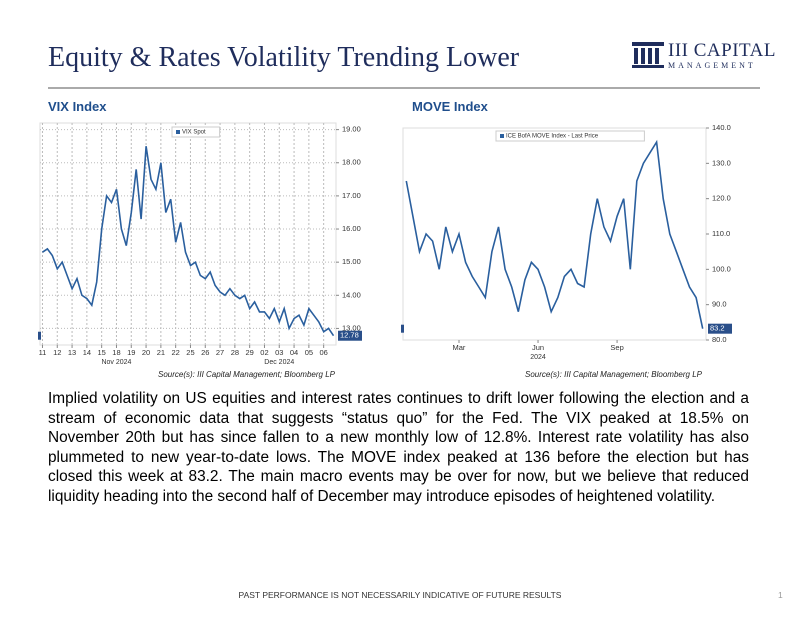 Image resolution: width=800 pixels, height=618 pixels. What do you see at coordinates (721, 127) in the screenshot?
I see `y-tick-label: 140.0` at bounding box center [721, 127].